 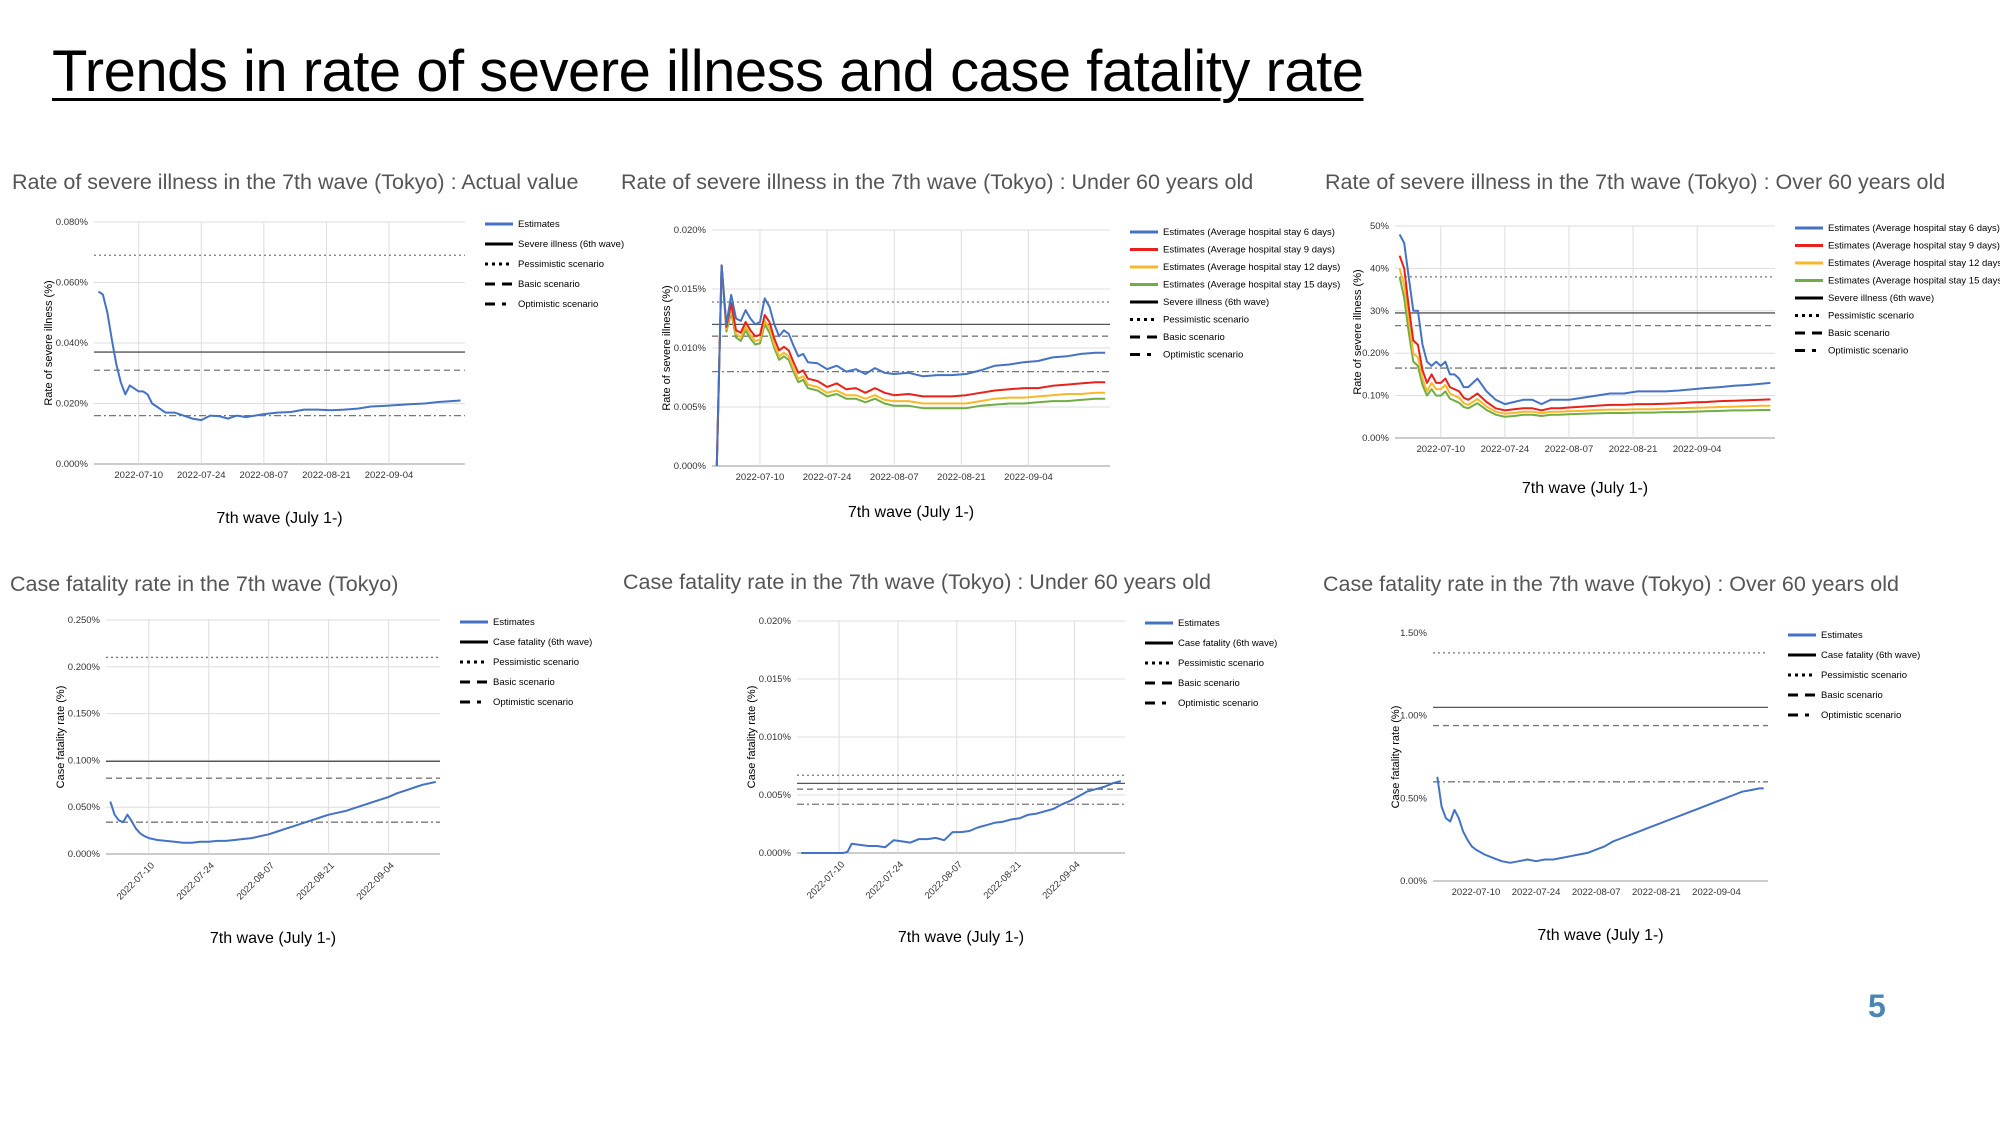 I want to click on y-tick-label: 40%, so click(x=1380, y=268).